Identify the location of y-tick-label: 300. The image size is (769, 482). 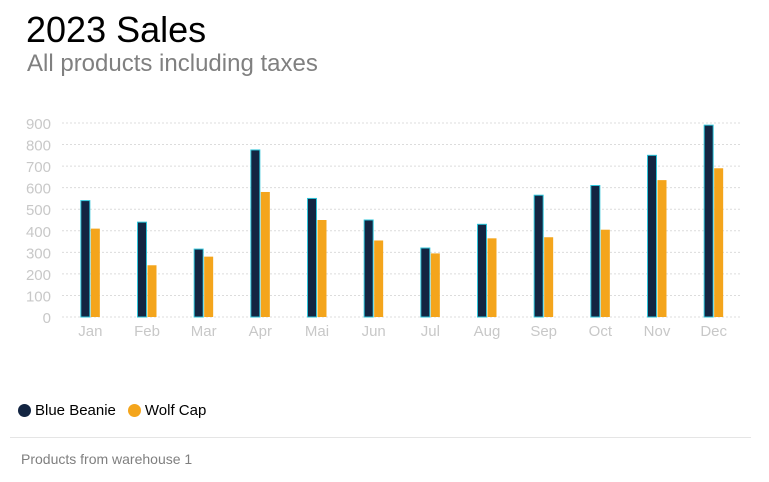
(38, 253).